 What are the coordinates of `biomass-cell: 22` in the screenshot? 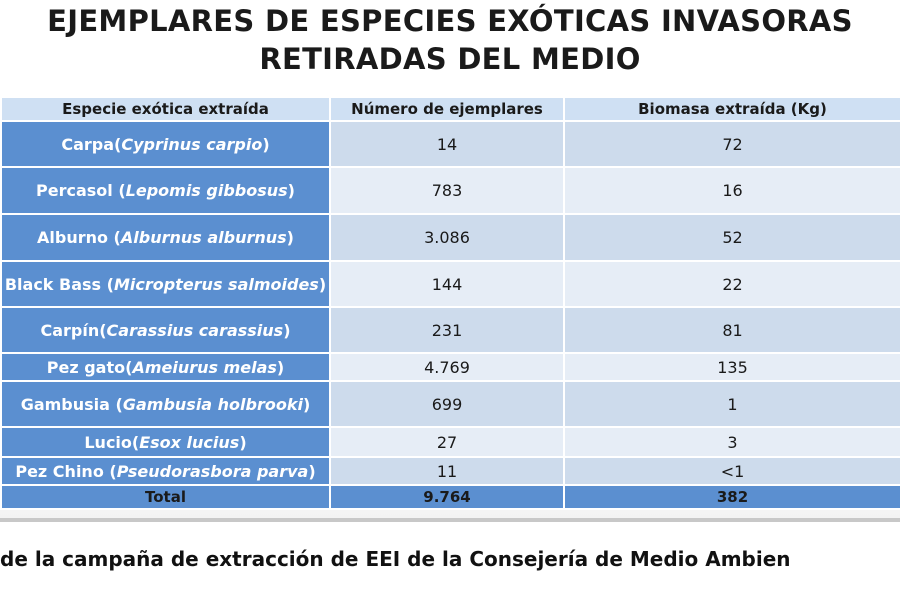 It's located at (731, 284).